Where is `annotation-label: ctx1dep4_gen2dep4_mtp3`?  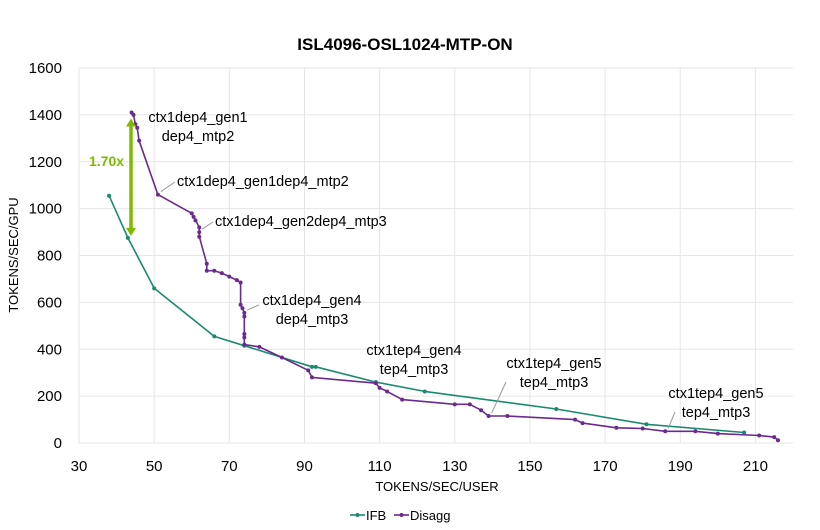 annotation-label: ctx1dep4_gen2dep4_mtp3 is located at coordinates (301, 222).